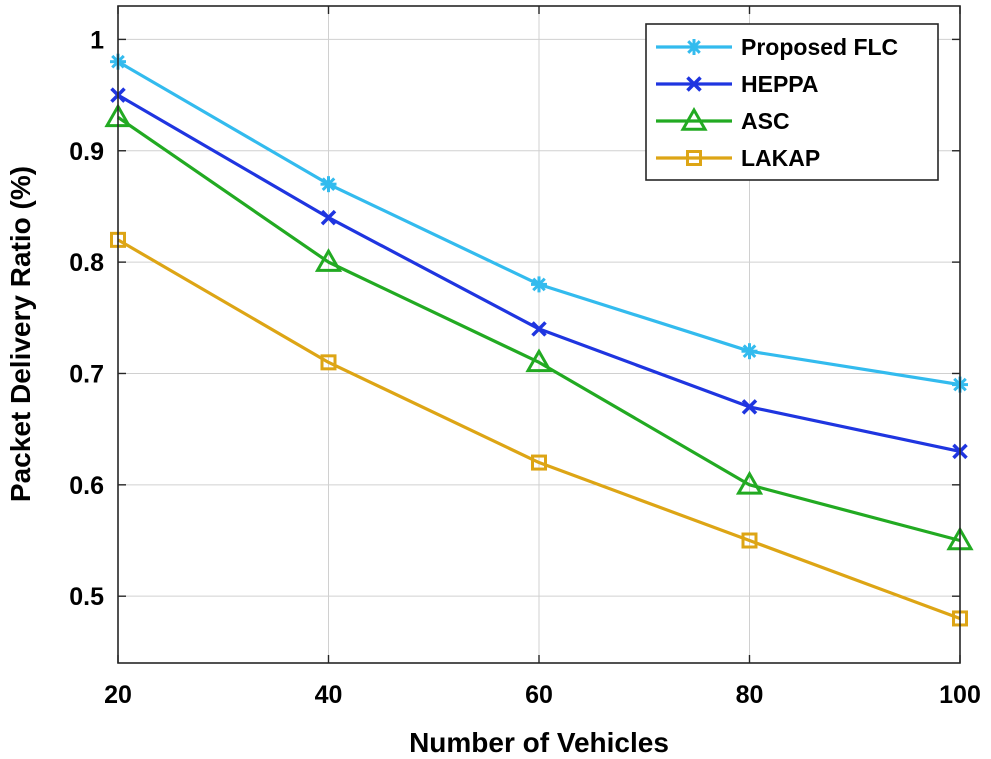 The image size is (991, 759). I want to click on x-tick-label: 20, so click(118, 695).